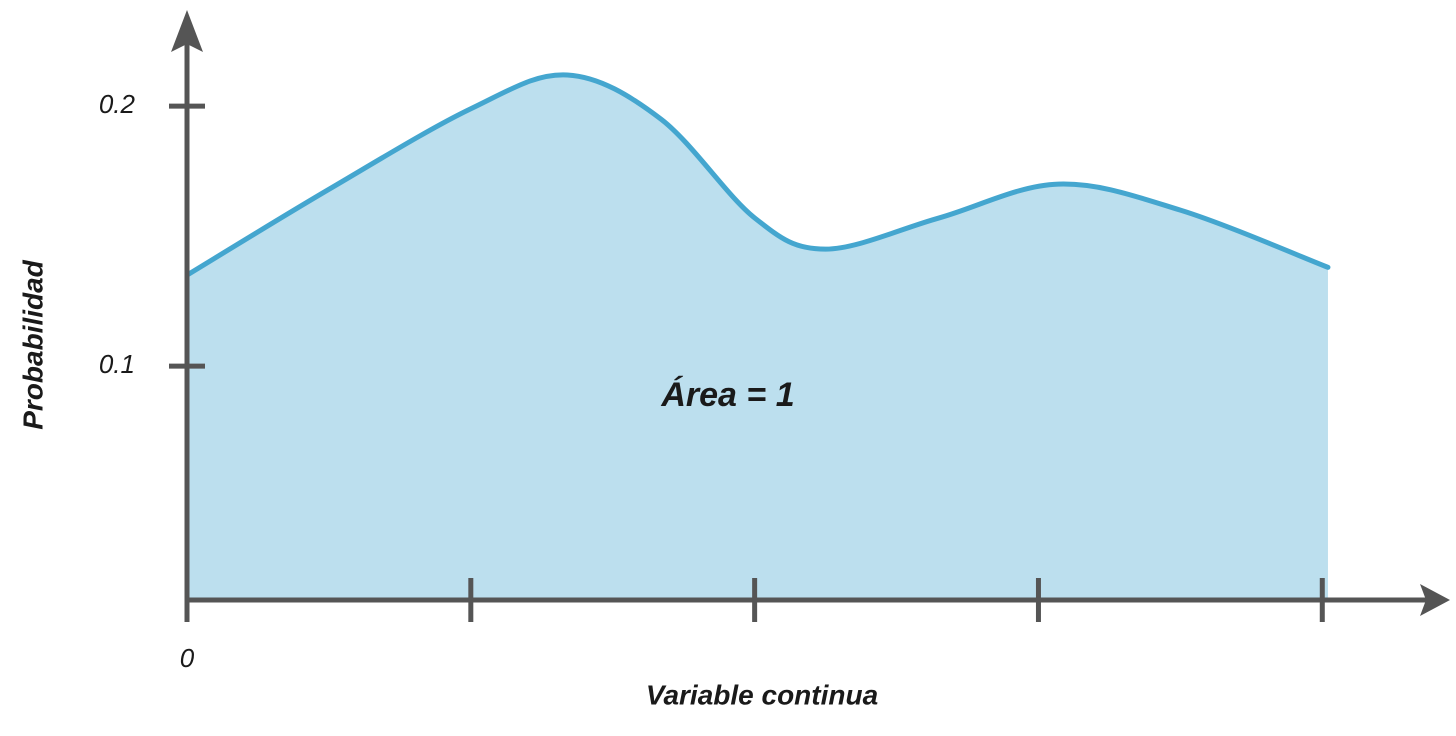 The image size is (1456, 736). Describe the element at coordinates (117, 104) in the screenshot. I see `y-tick-label: 0.2` at that location.